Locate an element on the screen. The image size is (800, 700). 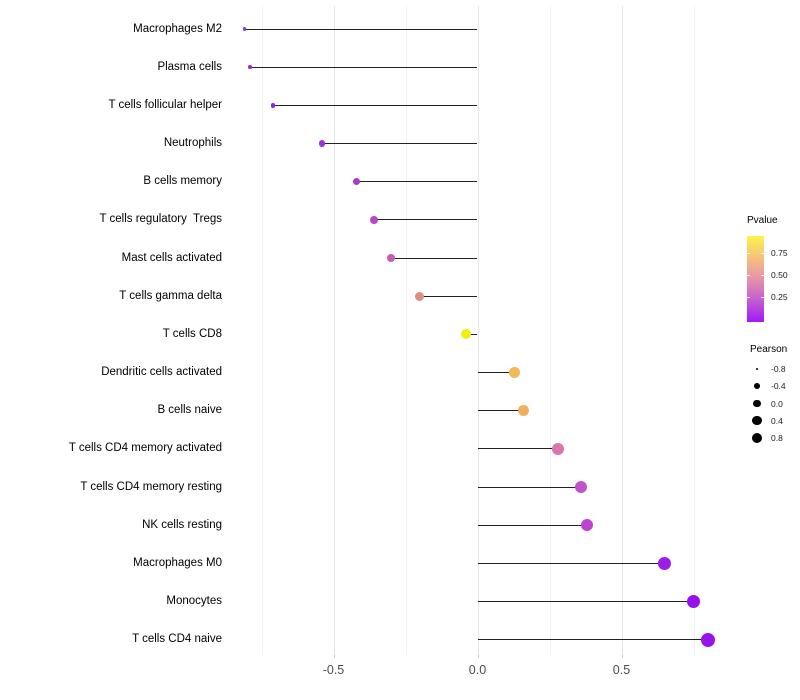
y-axis-label: Neutrophils is located at coordinates (192, 143).